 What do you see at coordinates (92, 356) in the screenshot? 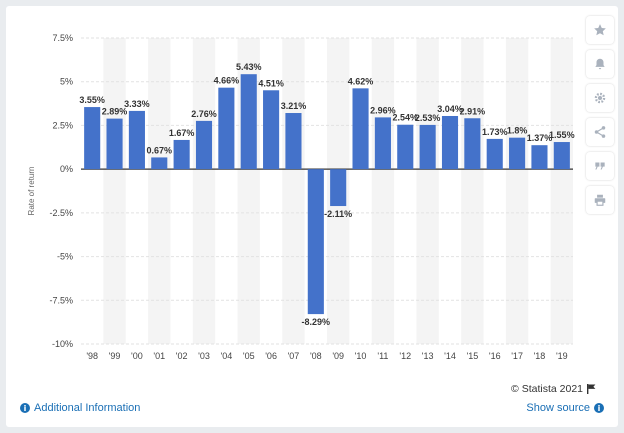
I see `x-tick-label: '98` at bounding box center [92, 356].